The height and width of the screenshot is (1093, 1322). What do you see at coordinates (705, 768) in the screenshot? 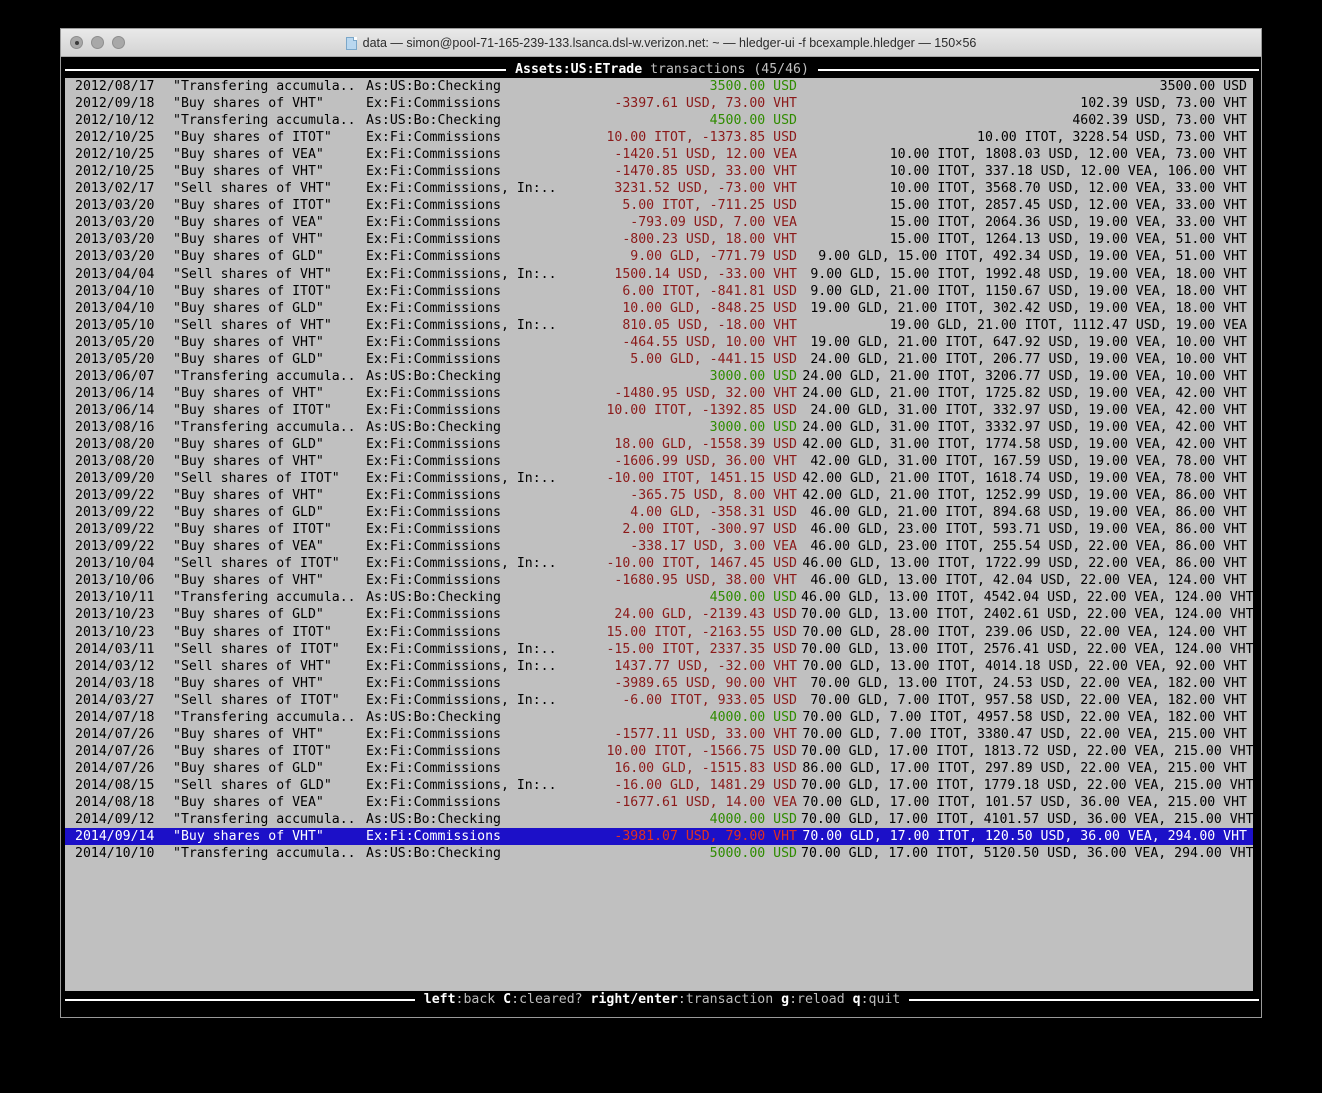
I see `transaction-amount: 16.00 GLD, -1515.83 USD` at bounding box center [705, 768].